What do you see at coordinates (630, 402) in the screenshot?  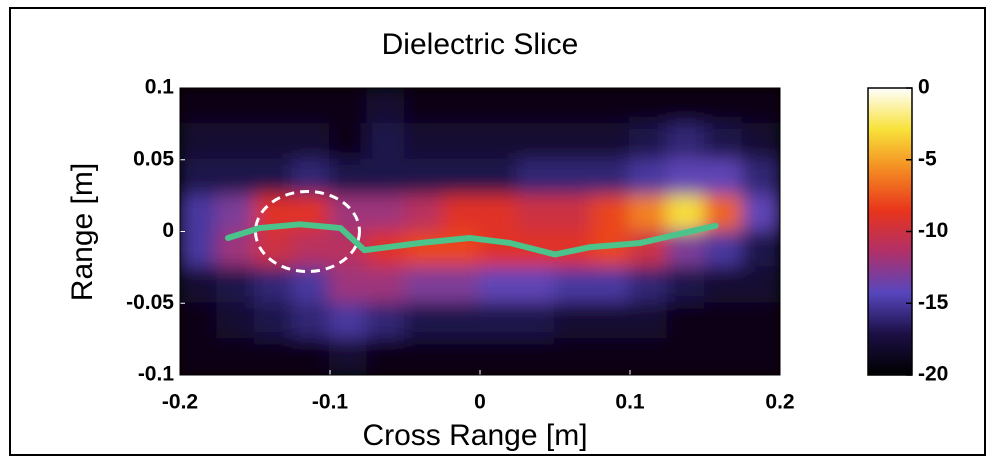 I see `x-tick-label: 0.1` at bounding box center [630, 402].